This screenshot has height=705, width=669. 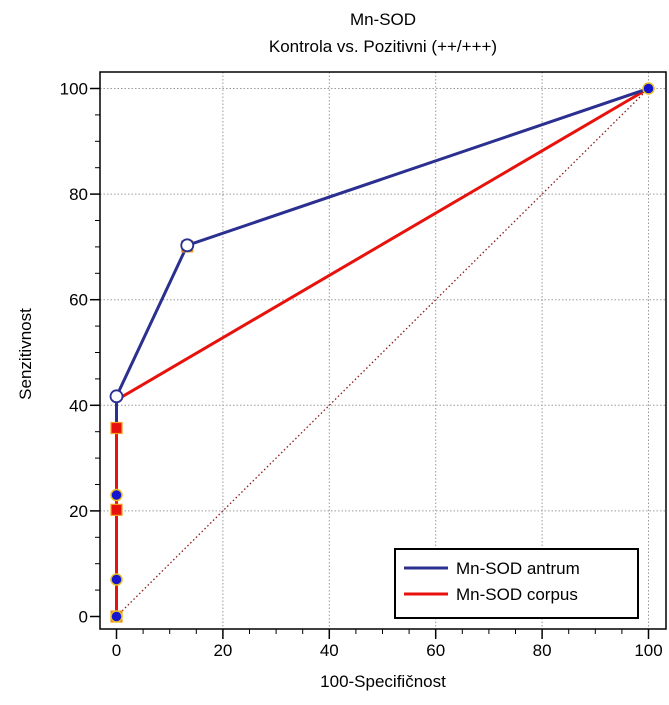 I want to click on x-axis-label: 100-Specifičnost, so click(x=383, y=681).